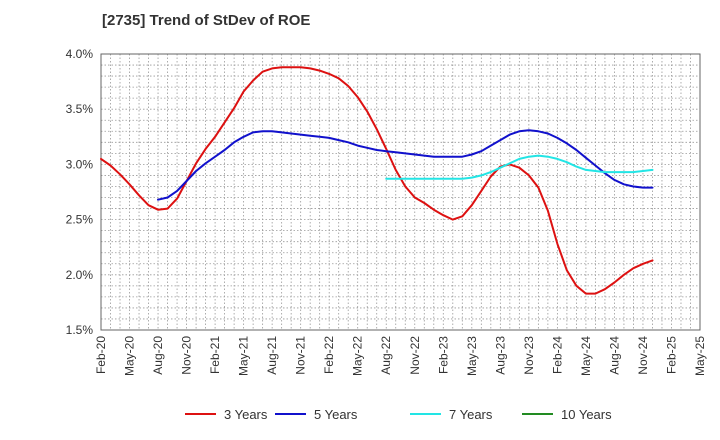  What do you see at coordinates (557, 355) in the screenshot?
I see `x-tick-label: Feb-24` at bounding box center [557, 355].